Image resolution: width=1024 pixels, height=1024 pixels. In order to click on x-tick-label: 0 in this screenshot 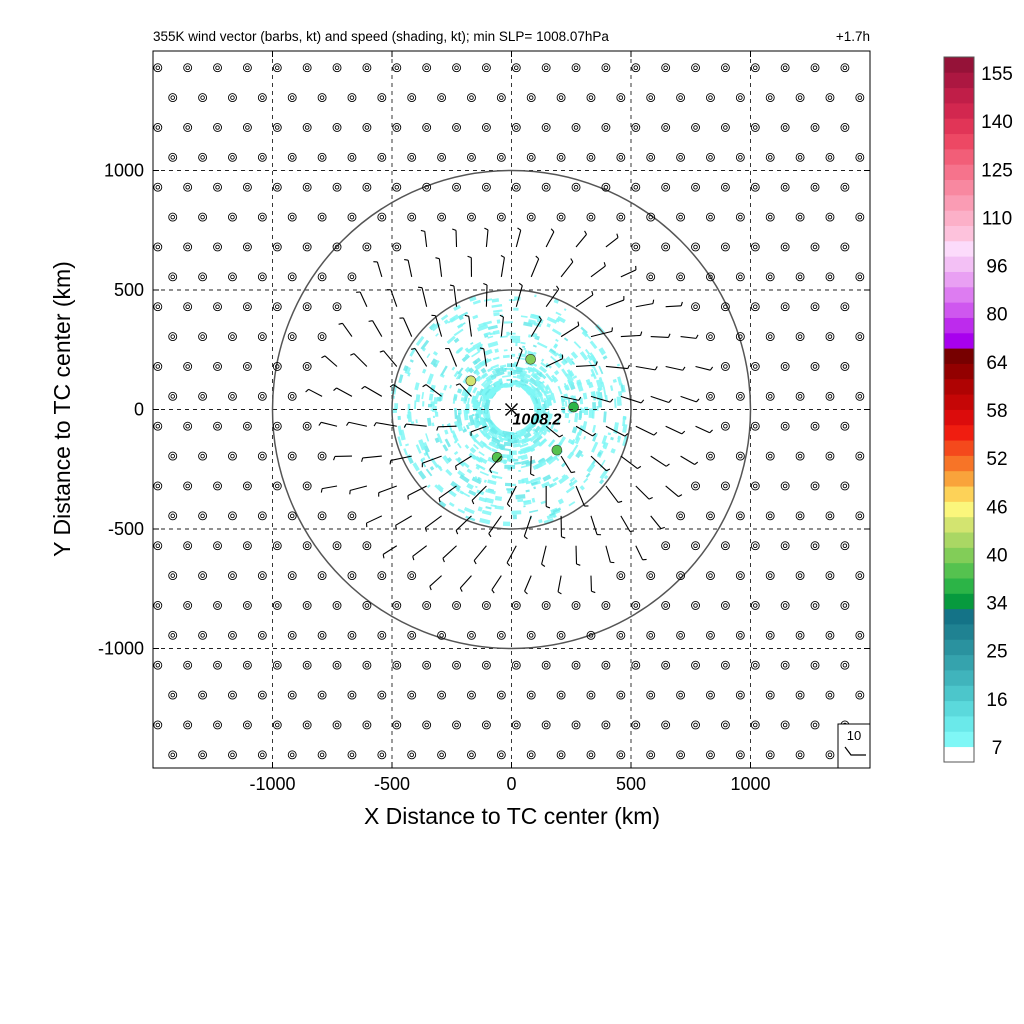, I will do `click(511, 784)`.